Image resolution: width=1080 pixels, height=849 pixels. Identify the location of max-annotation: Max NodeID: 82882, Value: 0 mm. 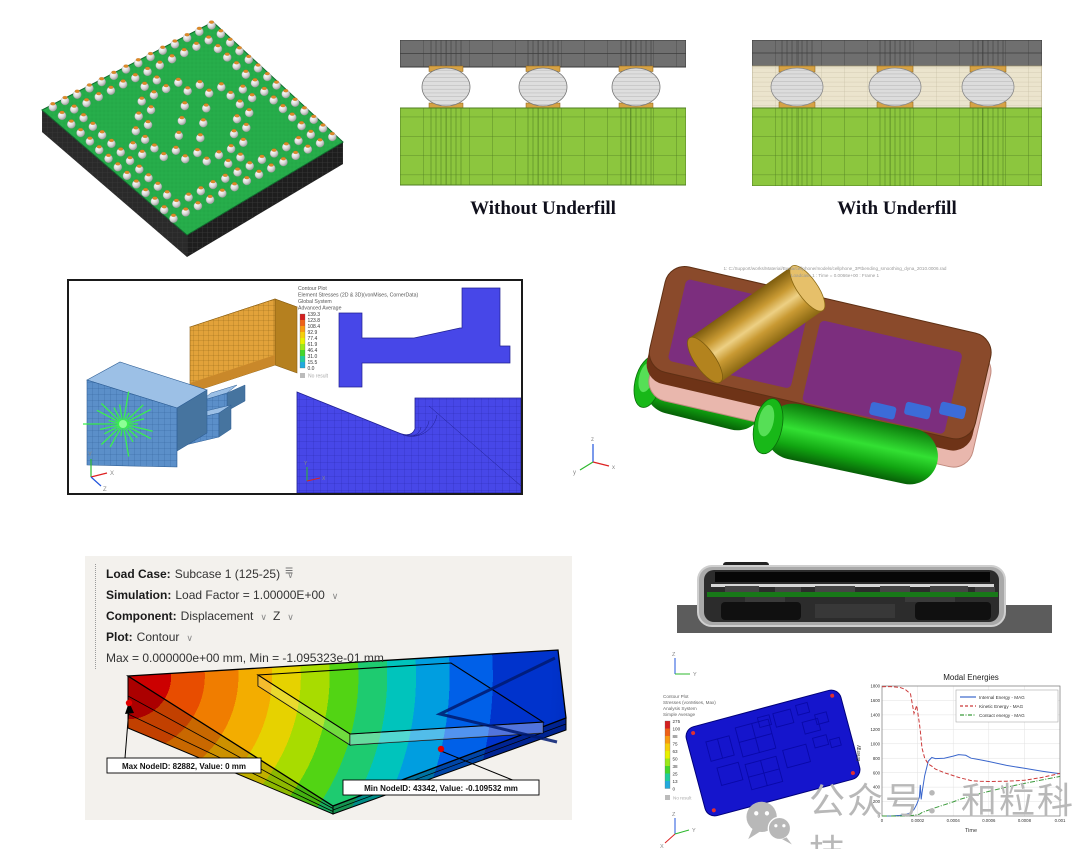
(184, 736).